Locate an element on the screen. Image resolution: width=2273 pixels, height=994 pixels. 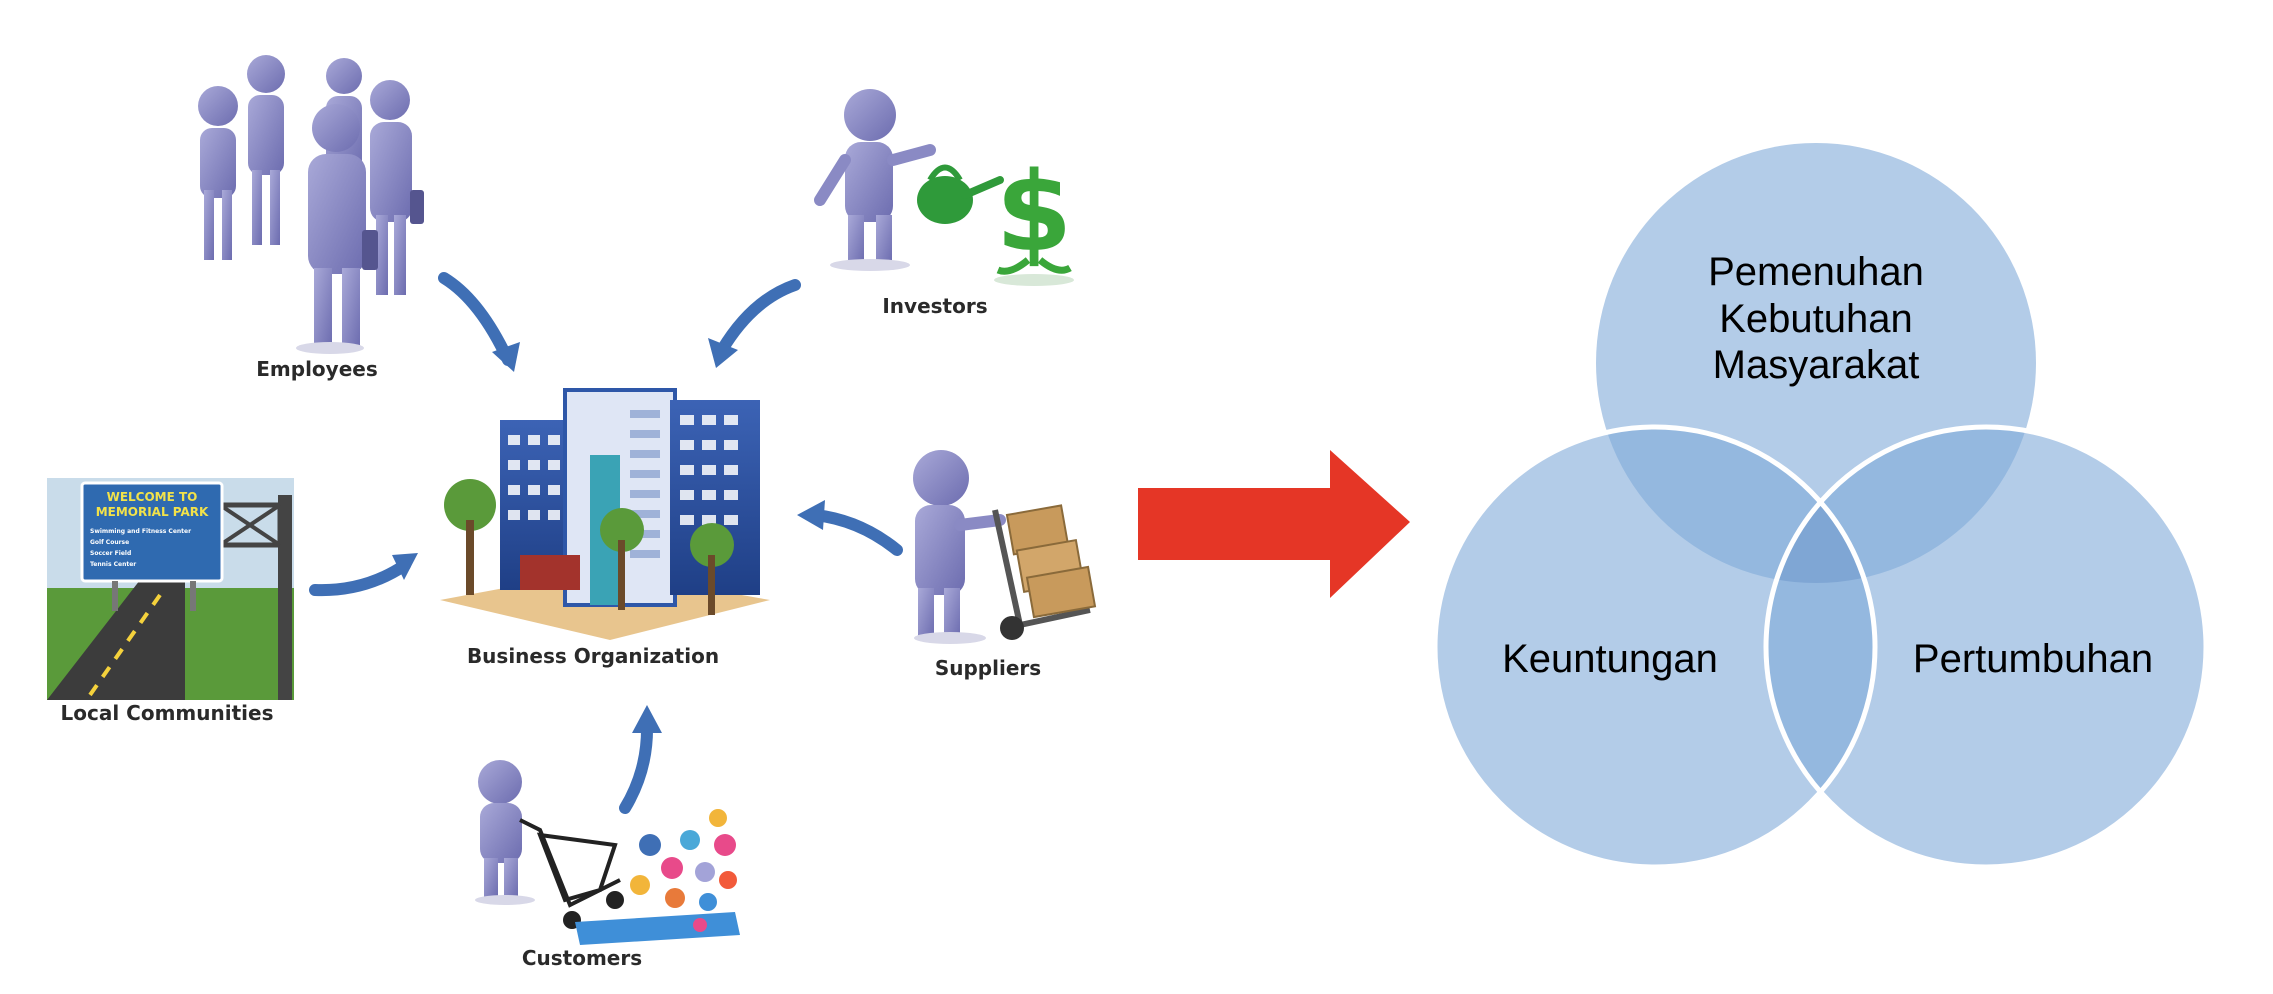
customers-group: Customers is located at coordinates (607, 837).